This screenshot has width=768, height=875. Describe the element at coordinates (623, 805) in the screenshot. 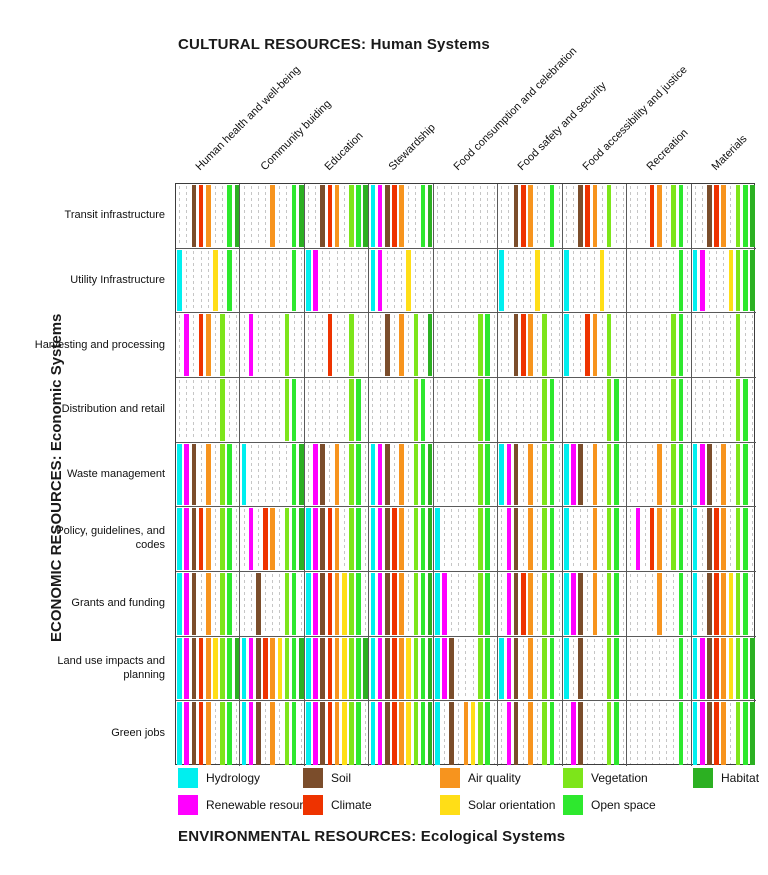

I see `legend-label: Open space` at that location.